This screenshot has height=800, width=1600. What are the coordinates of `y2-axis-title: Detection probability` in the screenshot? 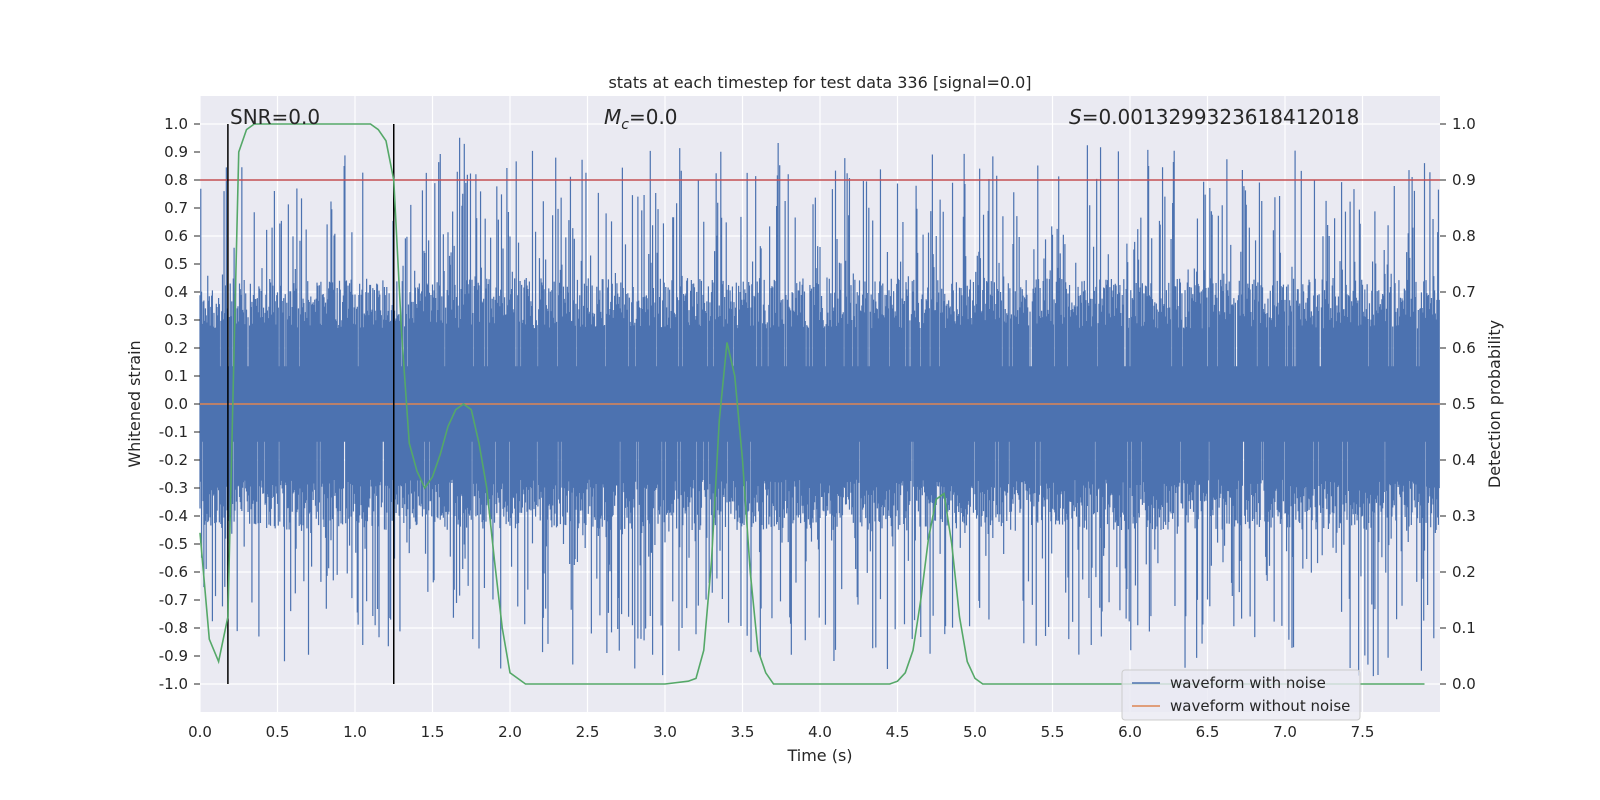 It's located at (1494, 404).